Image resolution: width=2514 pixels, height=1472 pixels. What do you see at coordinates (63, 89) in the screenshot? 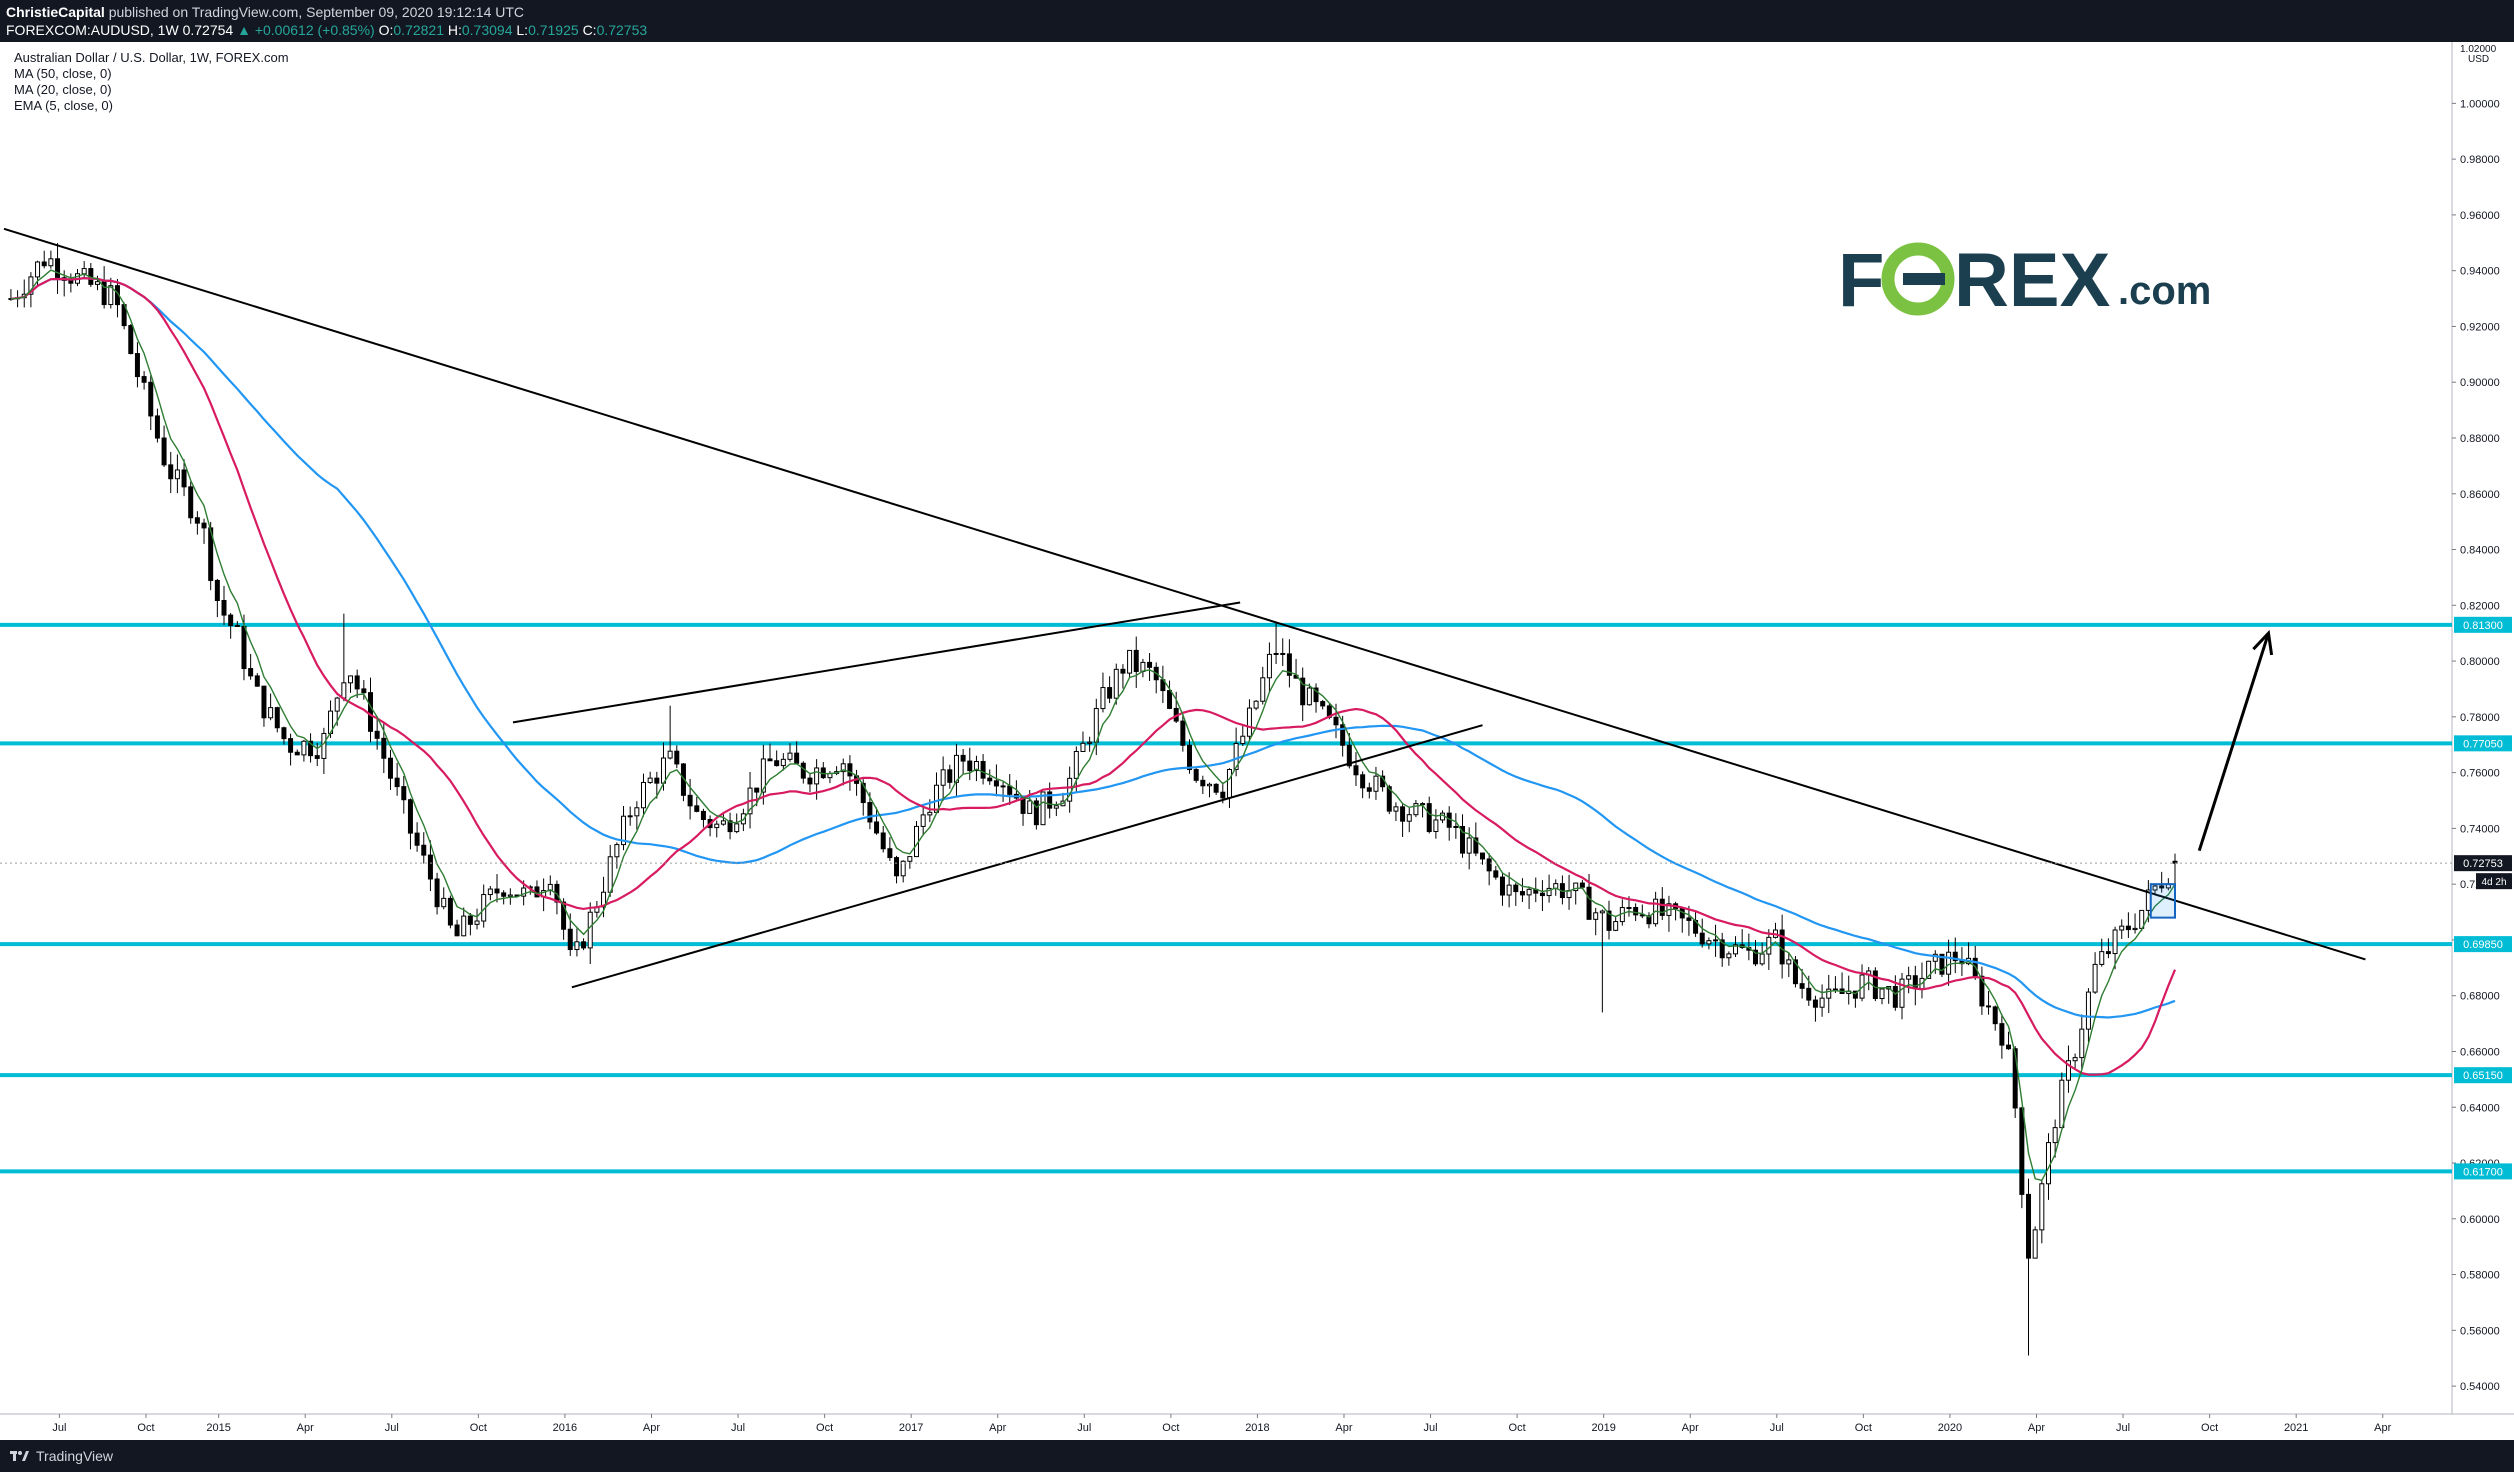
I see `legend-ma20: MA (20, close, 0)` at bounding box center [63, 89].